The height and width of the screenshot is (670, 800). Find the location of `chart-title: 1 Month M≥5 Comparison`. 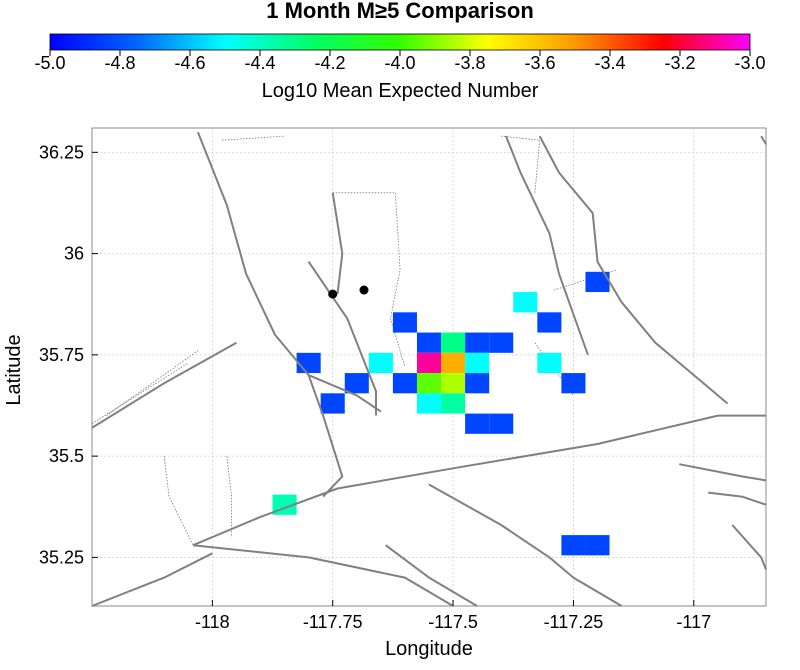

chart-title: 1 Month M≥5 Comparison is located at coordinates (400, 11).